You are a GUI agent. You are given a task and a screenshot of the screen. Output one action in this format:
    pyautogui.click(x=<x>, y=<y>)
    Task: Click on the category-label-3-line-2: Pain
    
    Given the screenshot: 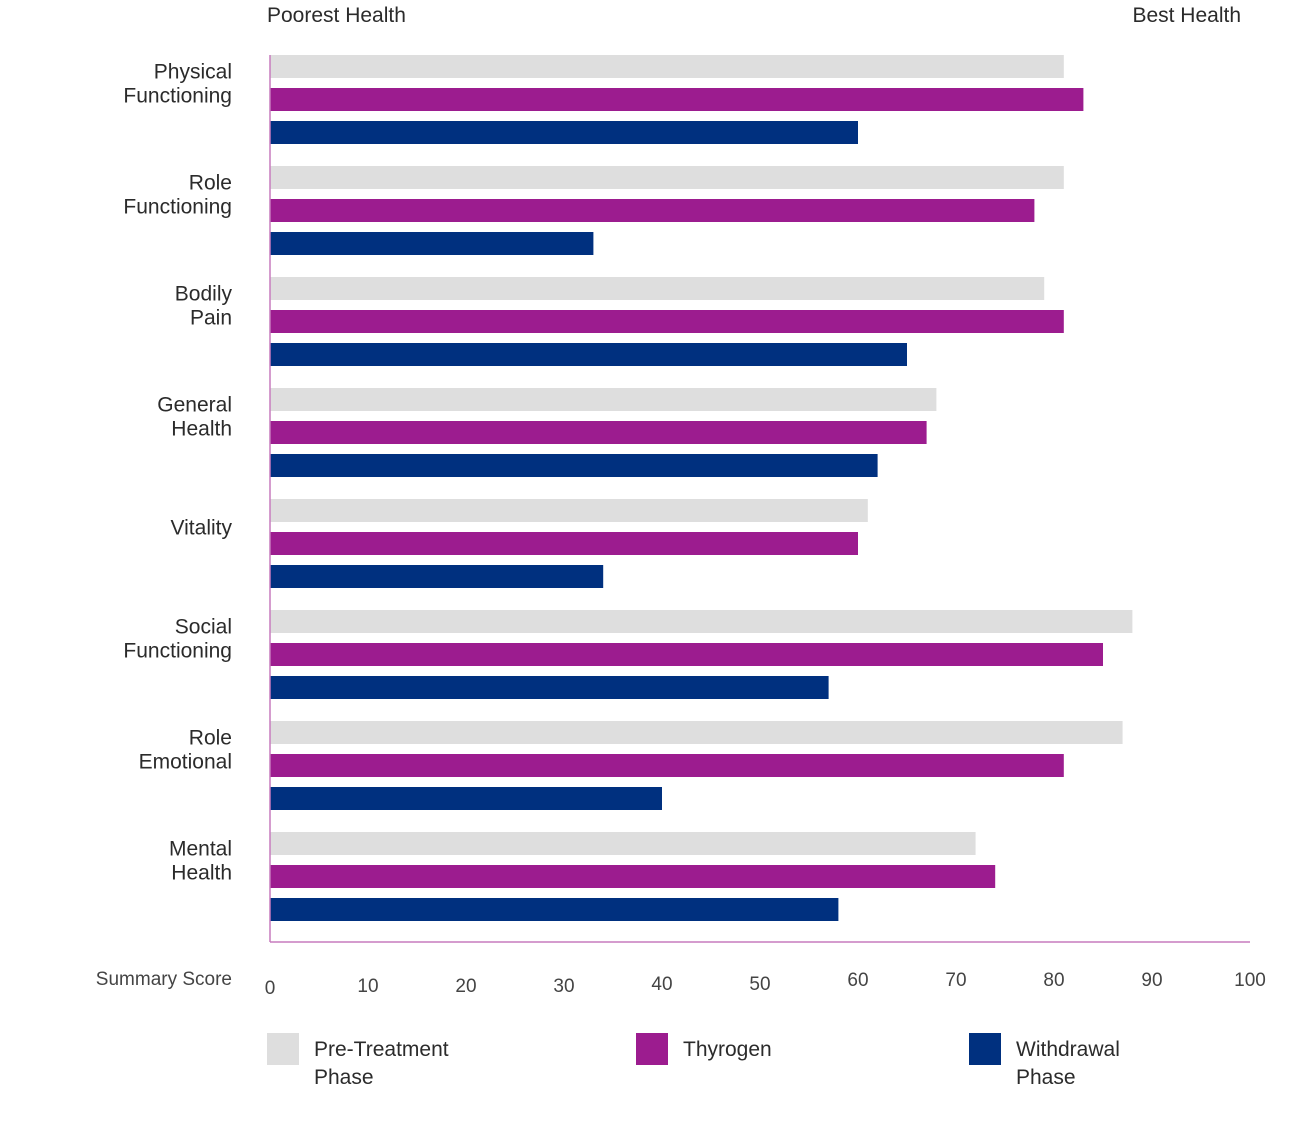 What is the action you would take?
    pyautogui.click(x=211, y=318)
    